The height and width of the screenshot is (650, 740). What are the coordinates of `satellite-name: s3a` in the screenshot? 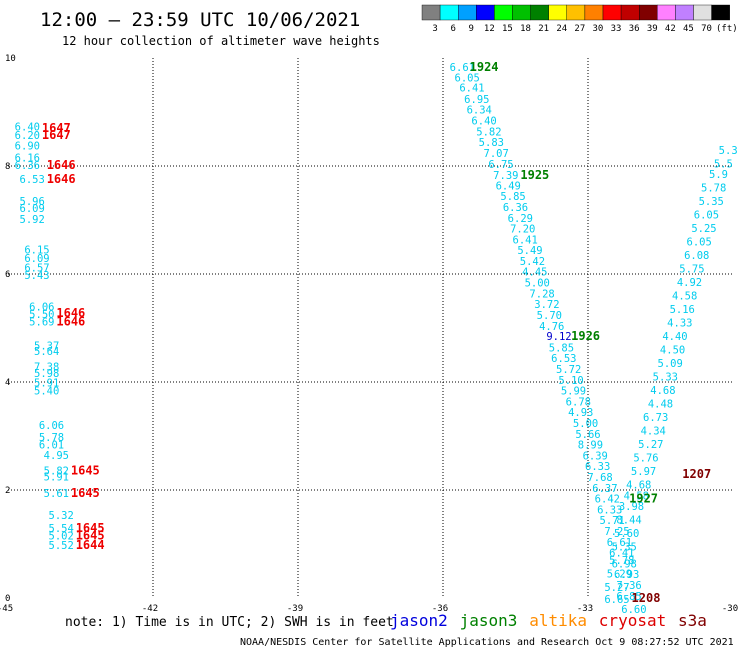 It's located at (692, 620).